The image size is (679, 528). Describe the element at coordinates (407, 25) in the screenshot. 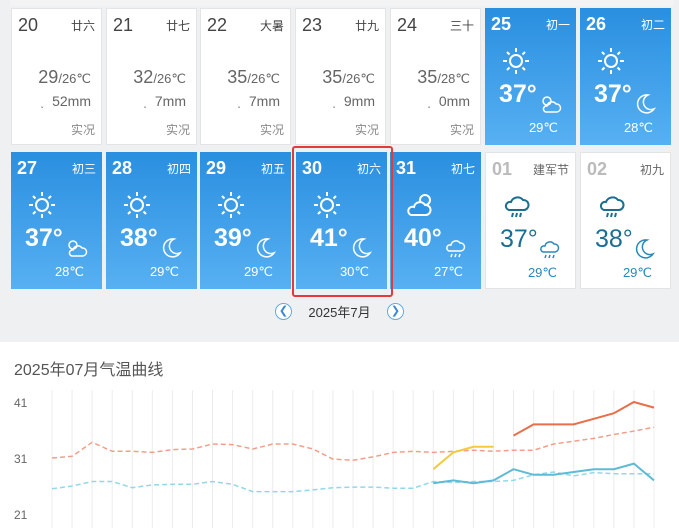

I see `day-number: 24` at that location.